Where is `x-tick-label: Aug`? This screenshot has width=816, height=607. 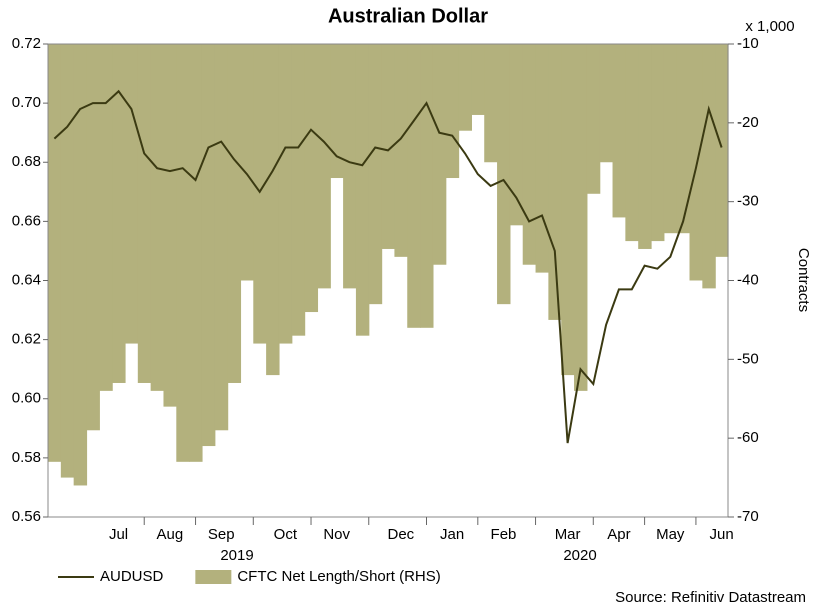 x-tick-label: Aug is located at coordinates (170, 534).